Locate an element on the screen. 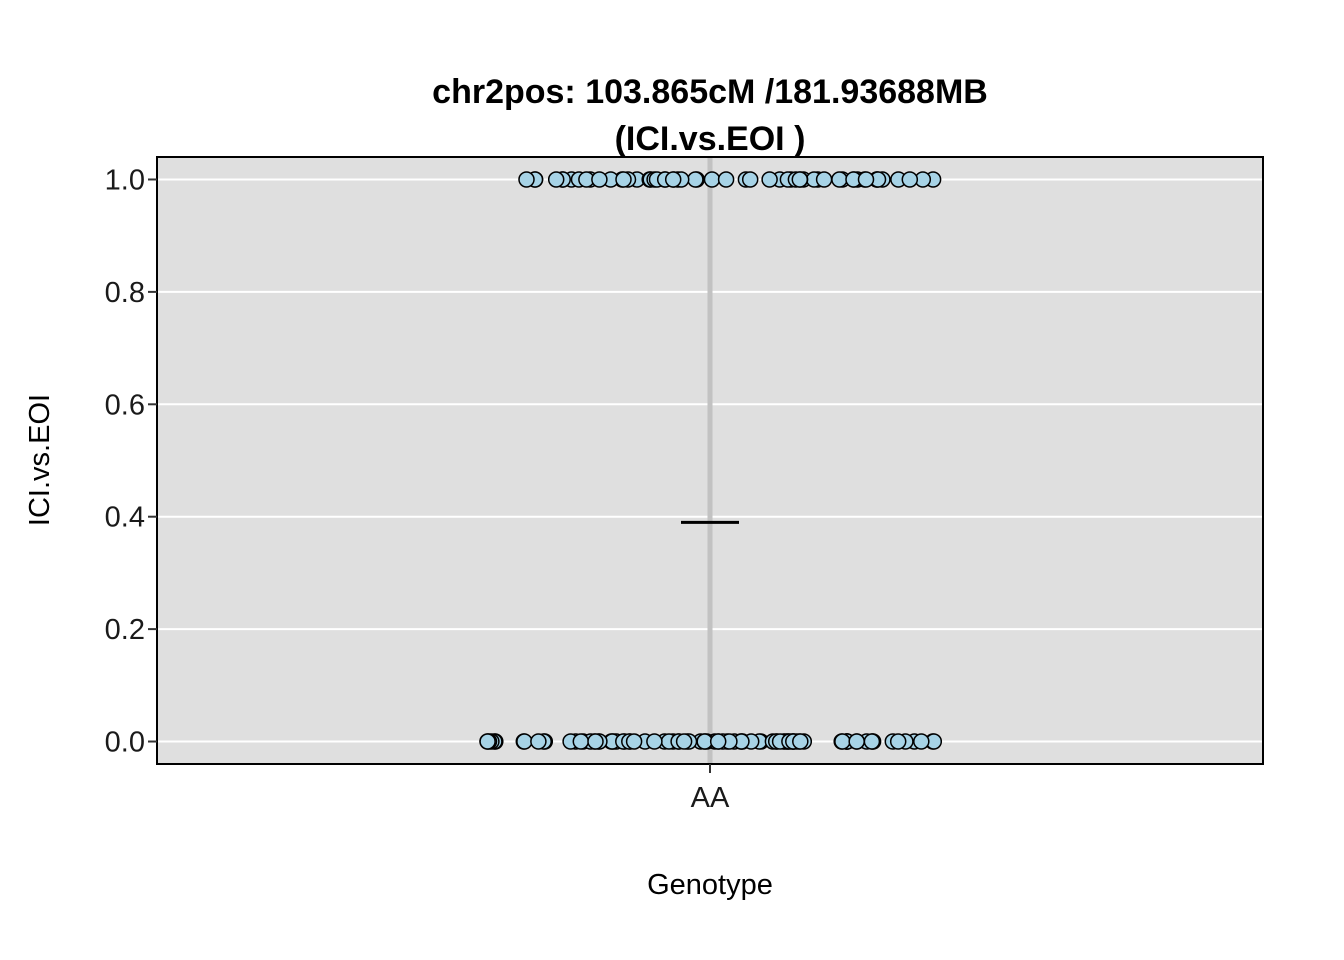 This screenshot has height=960, width=1344. y-axis: 0.0 0.2 0.4 0.6 0.8 1.0 is located at coordinates (131, 461).